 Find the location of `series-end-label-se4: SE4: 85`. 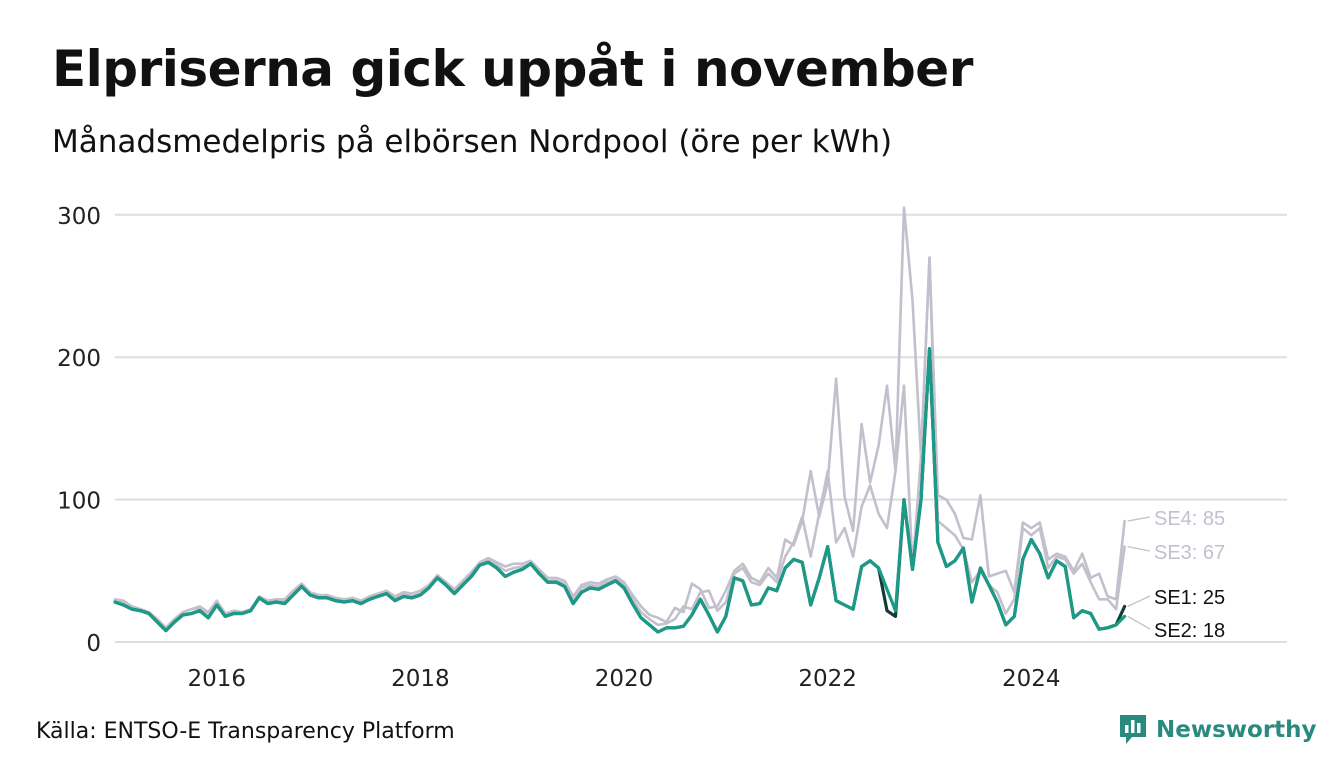

series-end-label-se4: SE4: 85 is located at coordinates (1189, 519).